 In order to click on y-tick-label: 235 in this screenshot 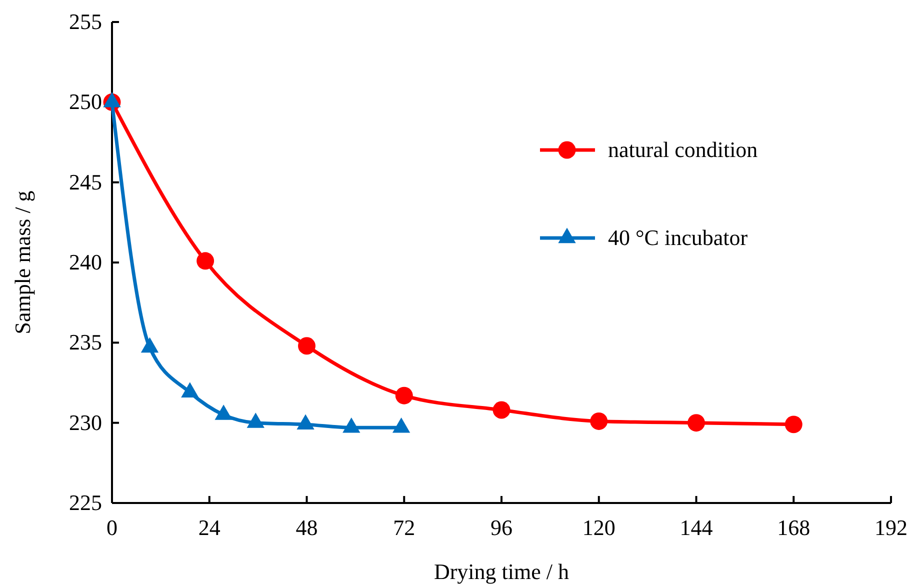, I will do `click(85, 342)`.